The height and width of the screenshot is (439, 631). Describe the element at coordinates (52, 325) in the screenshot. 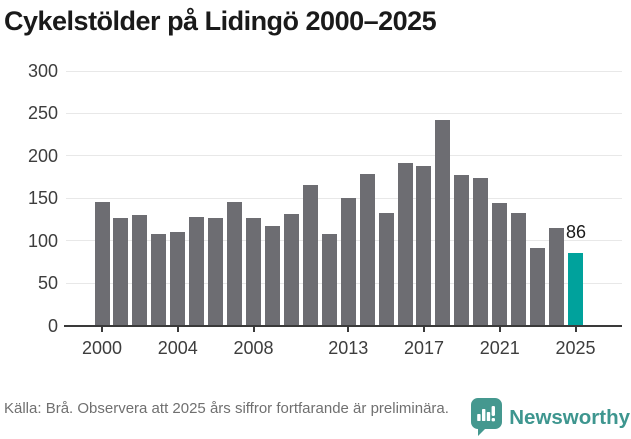

I see `y-axis-label-0: 0` at that location.